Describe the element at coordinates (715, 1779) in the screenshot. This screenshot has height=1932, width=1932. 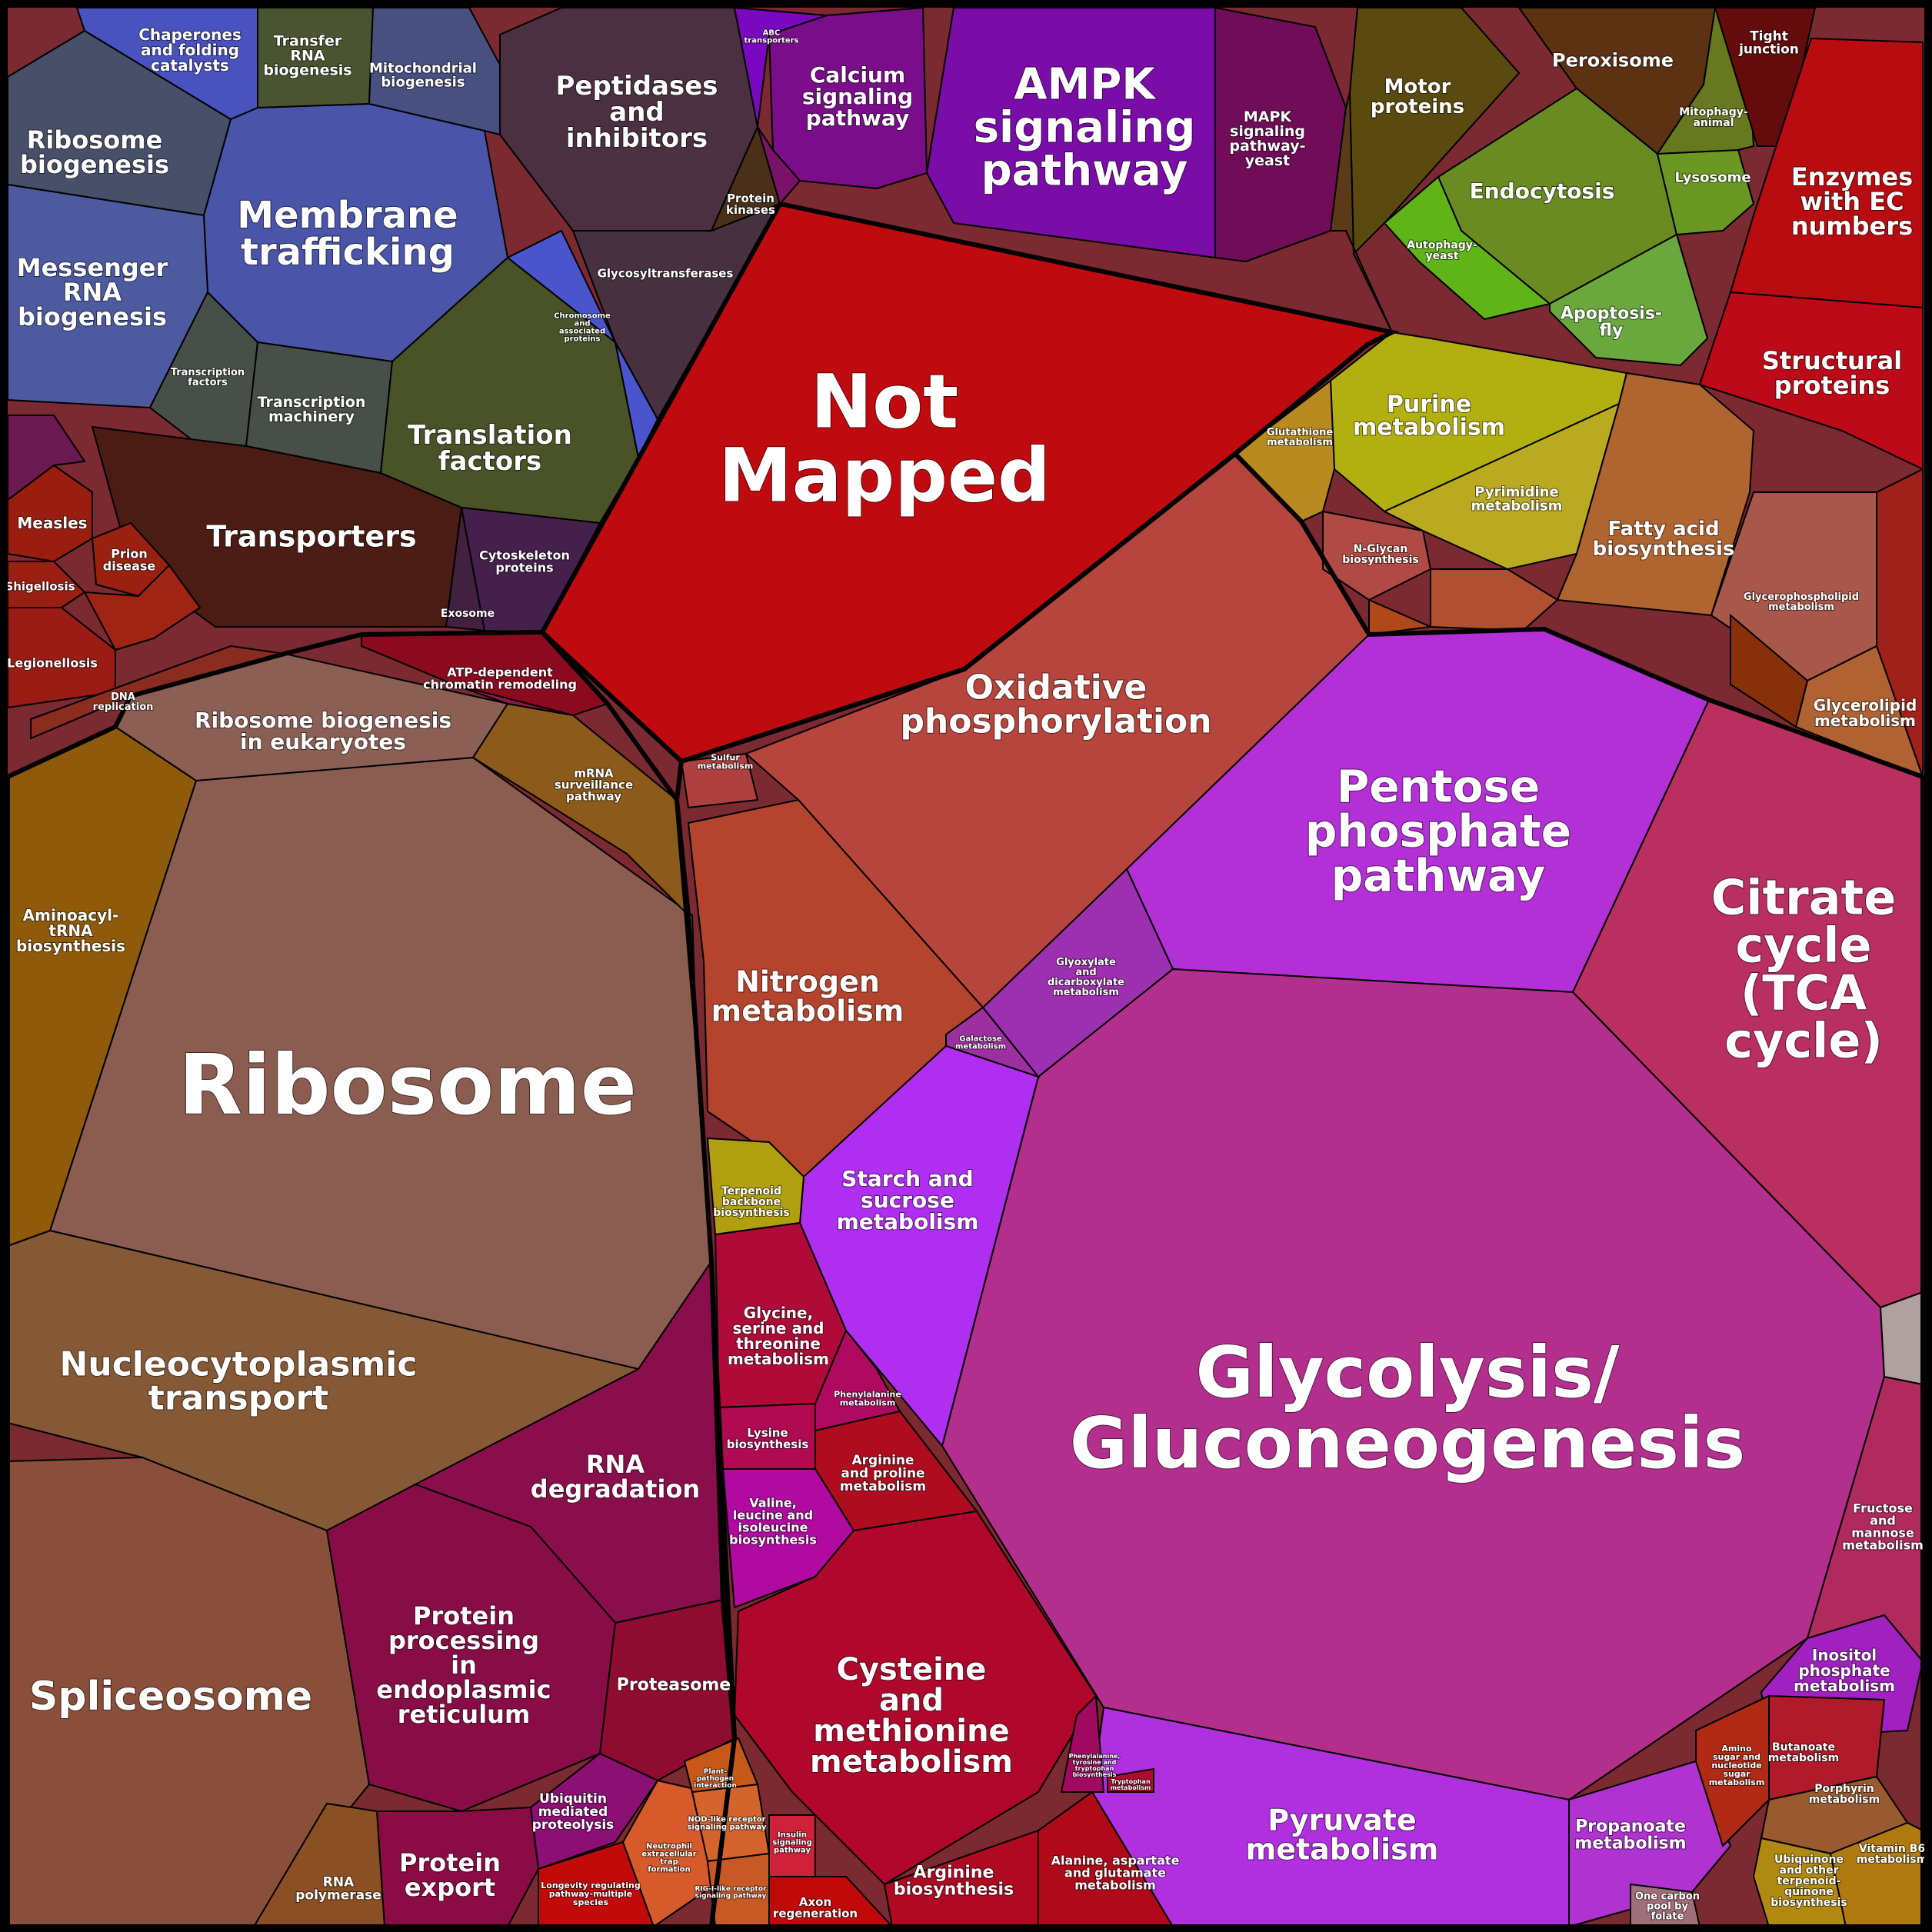
I see `label-line: pathogen` at that location.